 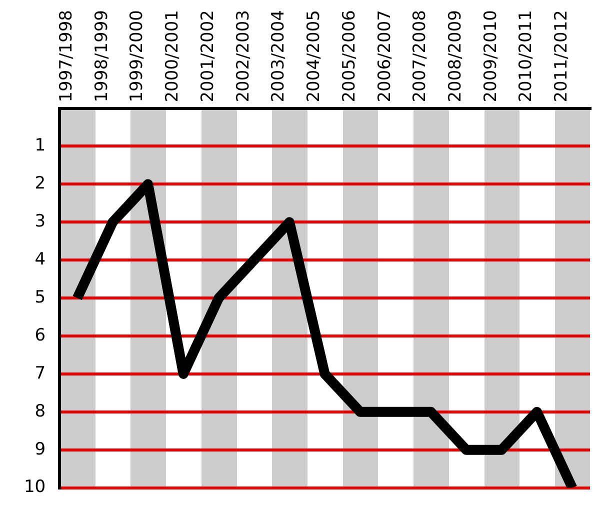 What do you see at coordinates (40, 259) in the screenshot?
I see `y-tick-label: 4` at bounding box center [40, 259].